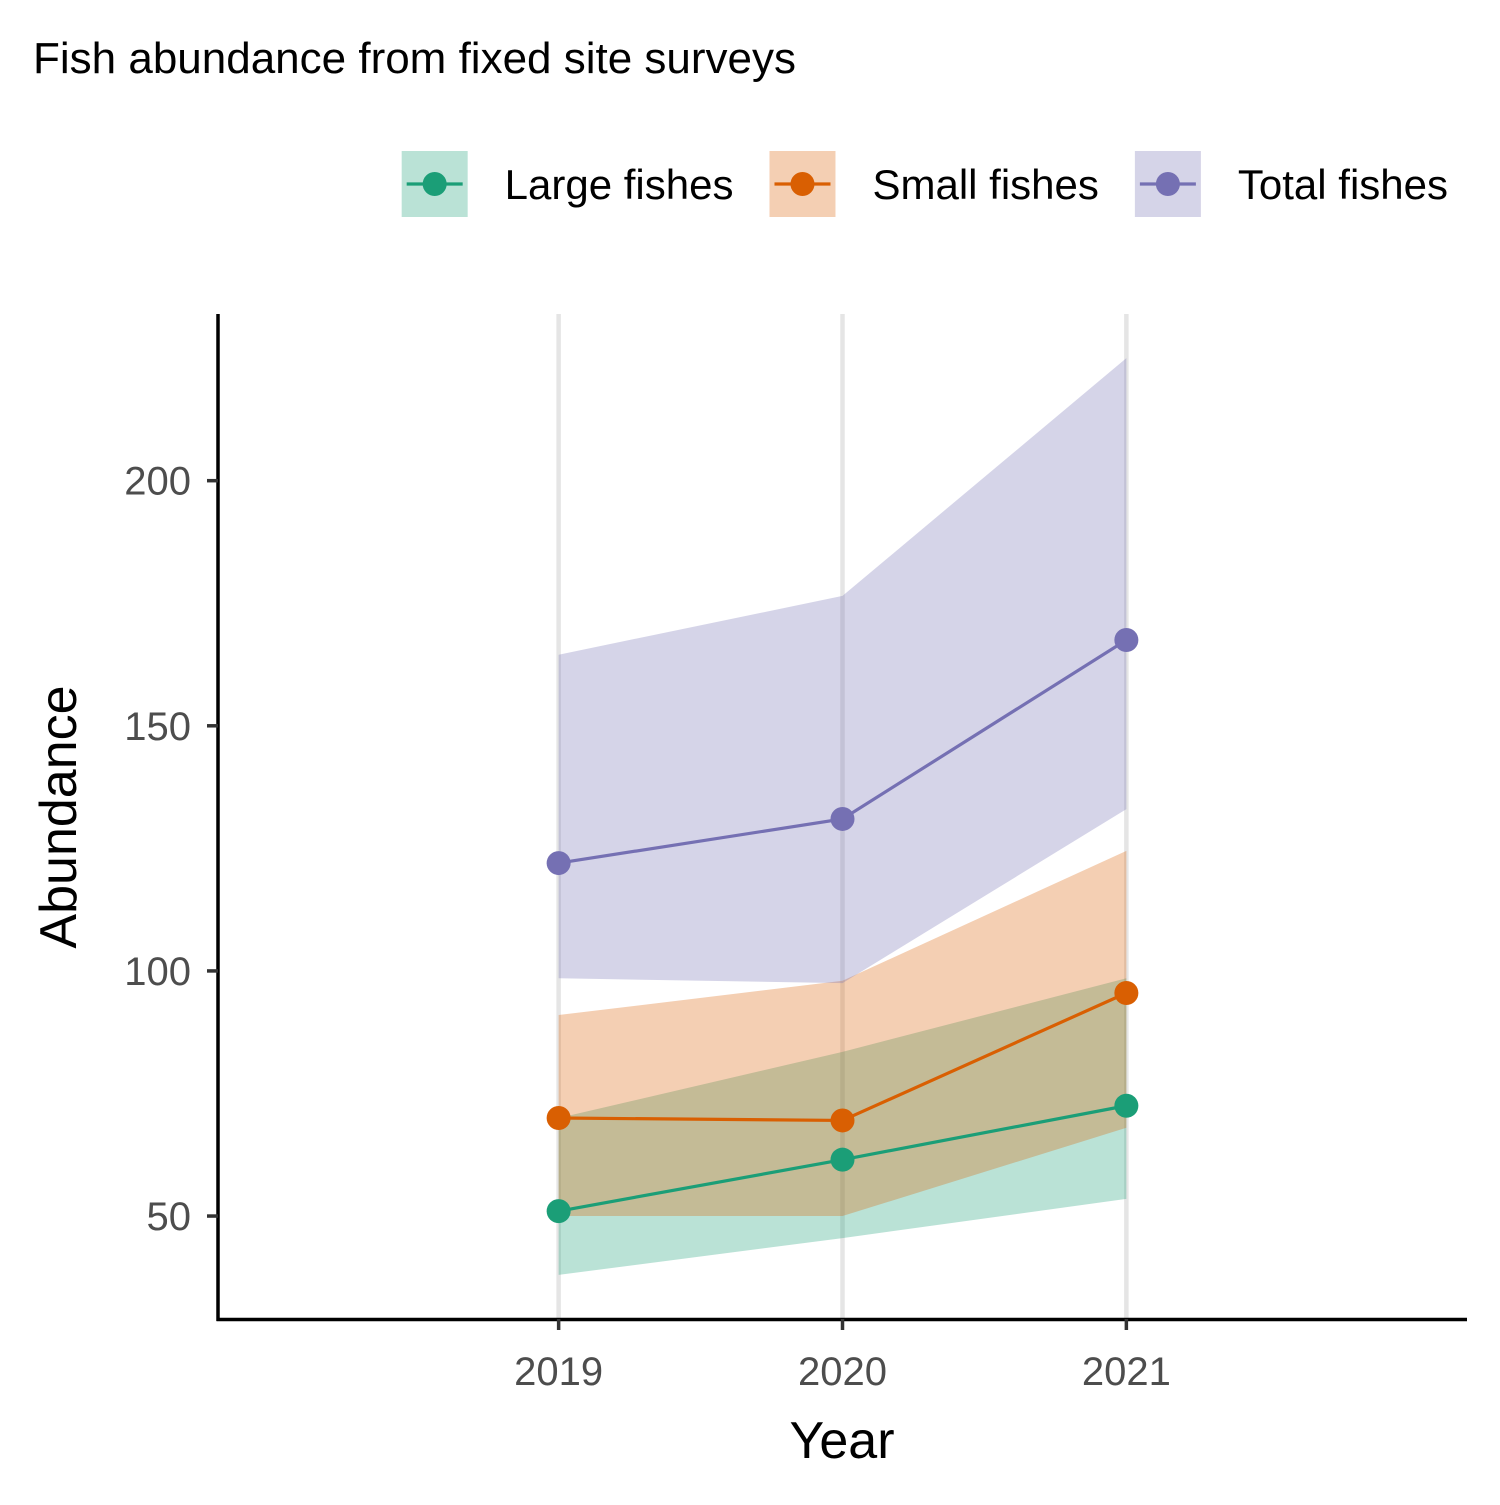 The image size is (1500, 1505). I want to click on x-axis-title: Year, so click(841, 1441).